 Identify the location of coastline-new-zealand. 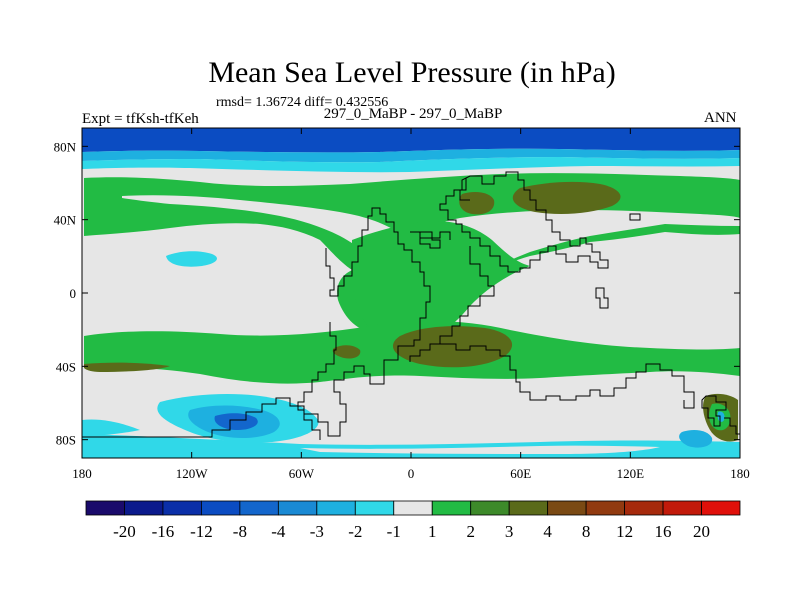
(732, 426).